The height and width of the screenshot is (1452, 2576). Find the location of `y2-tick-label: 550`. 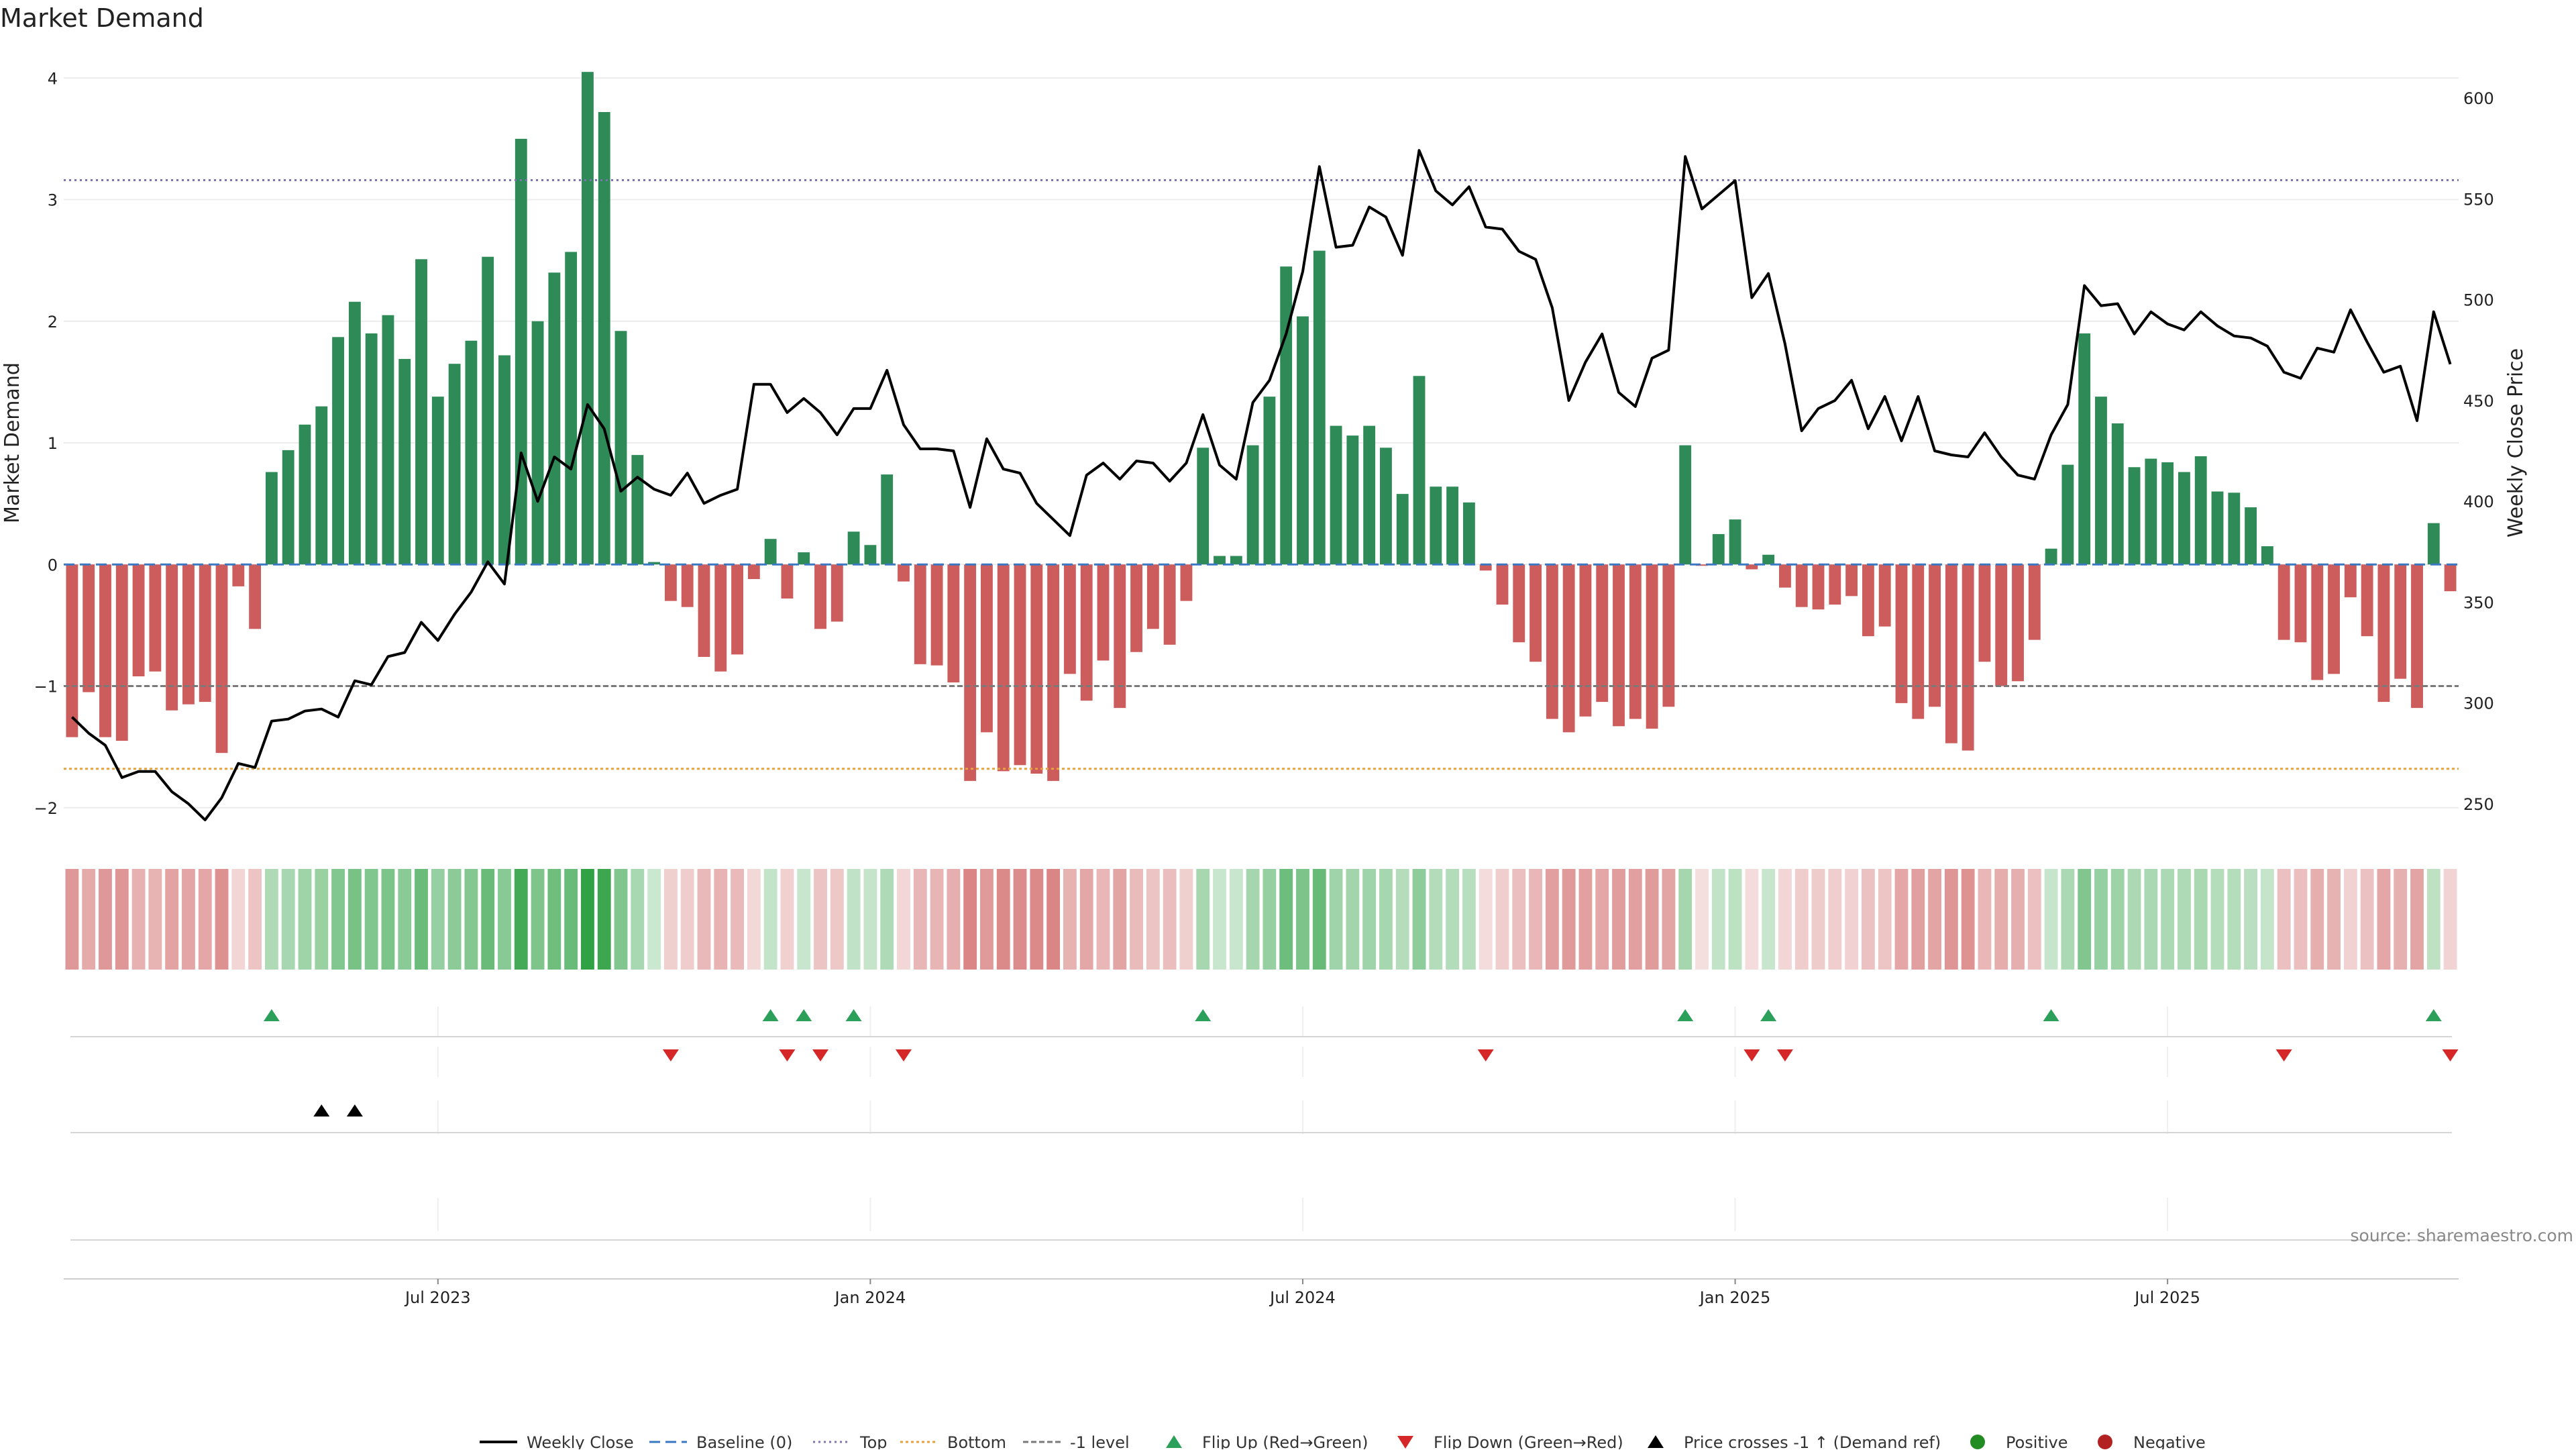

y2-tick-label: 550 is located at coordinates (2478, 200).